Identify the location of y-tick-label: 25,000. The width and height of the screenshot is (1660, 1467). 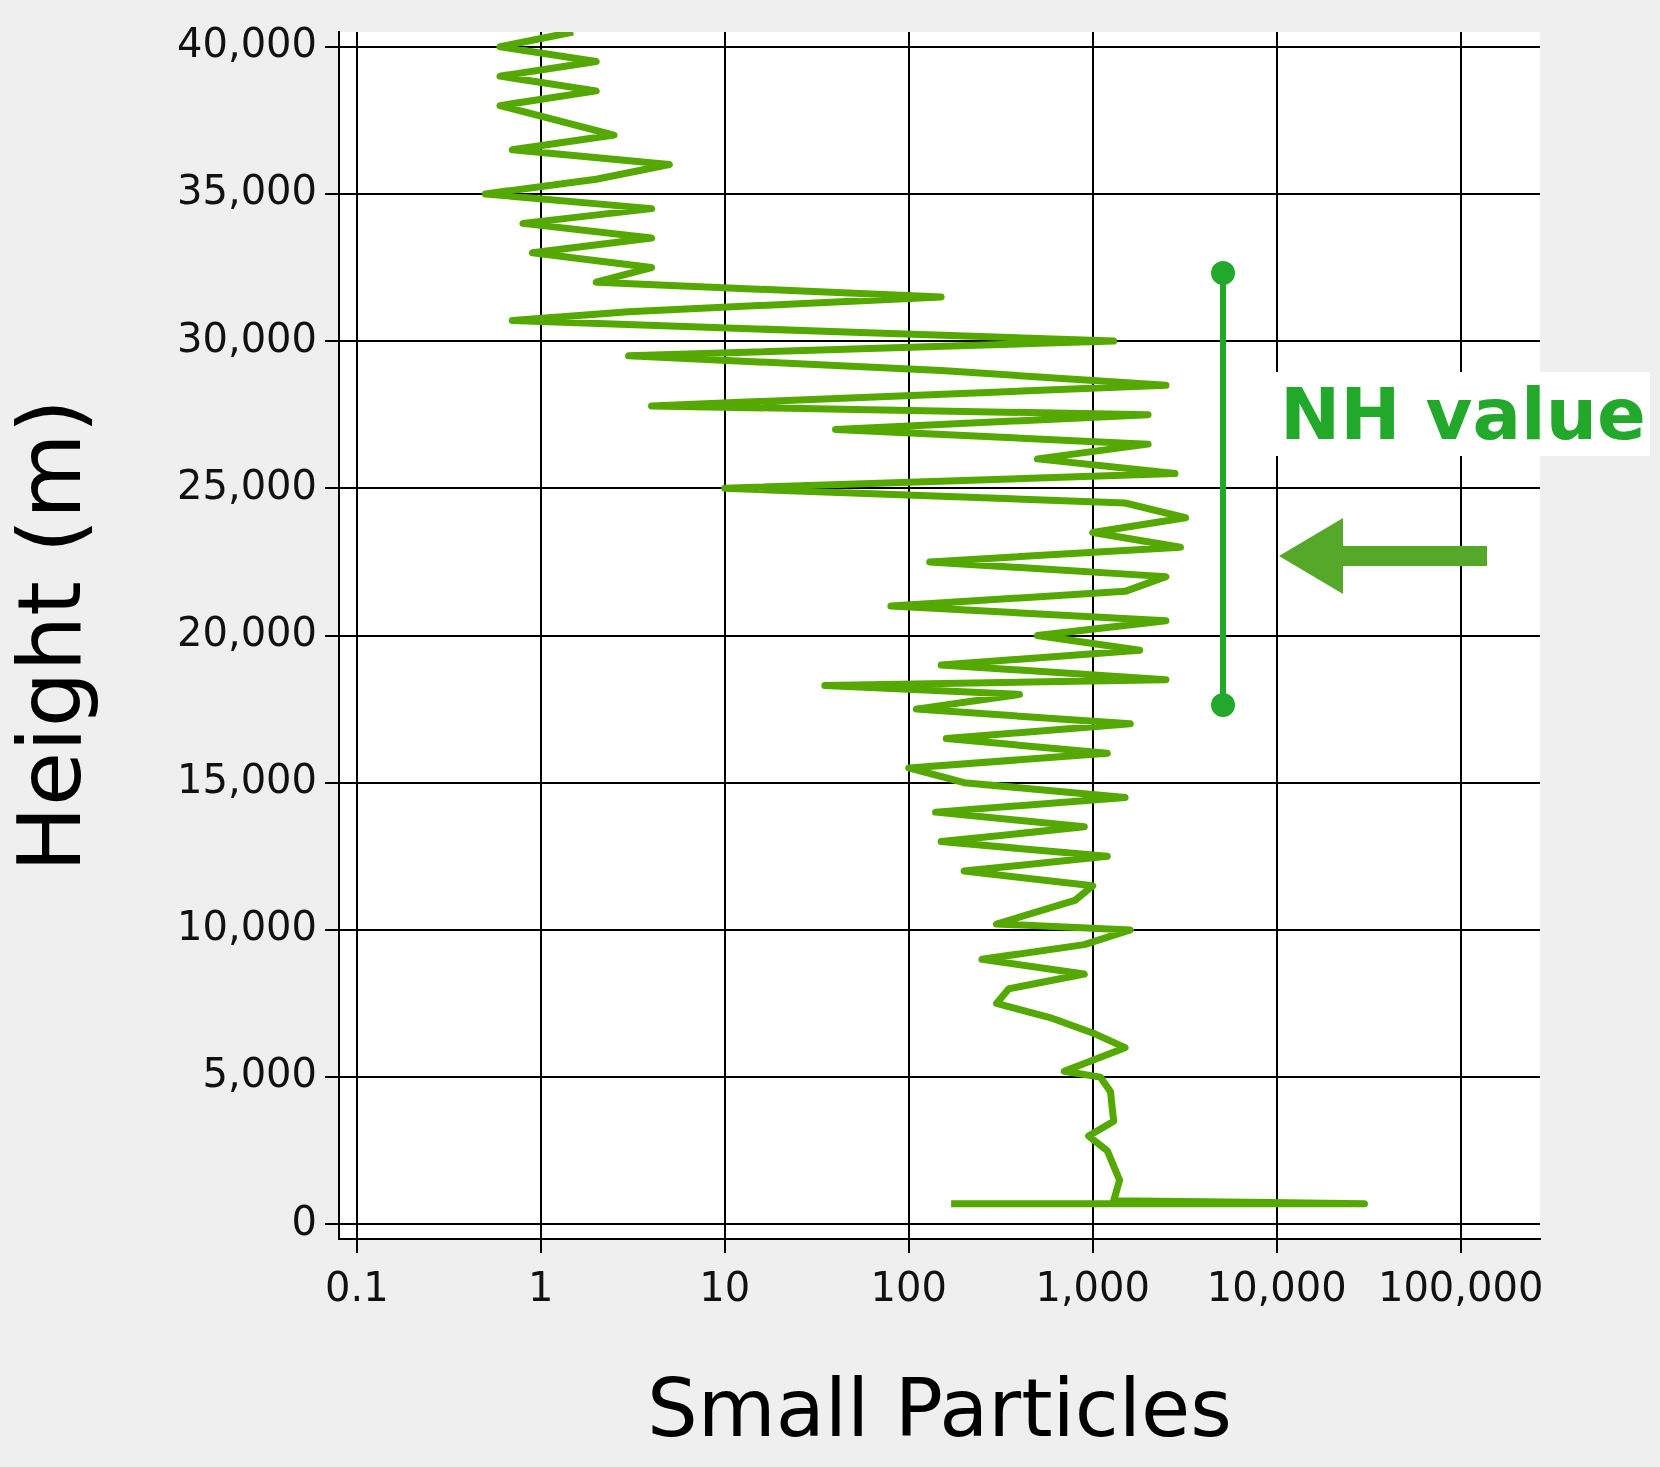
(247, 484).